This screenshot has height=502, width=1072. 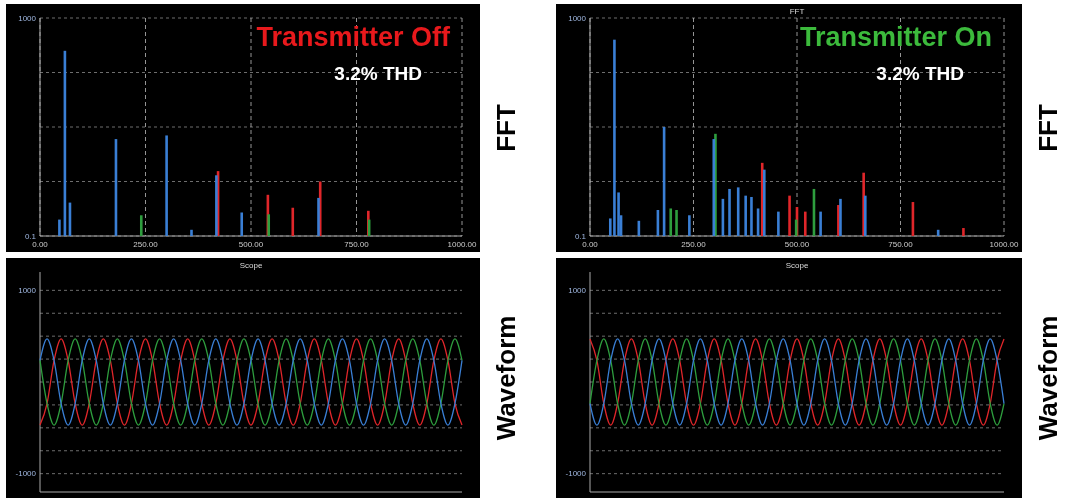 I want to click on chart-subtitle: Transmitter Off, so click(x=353, y=37).